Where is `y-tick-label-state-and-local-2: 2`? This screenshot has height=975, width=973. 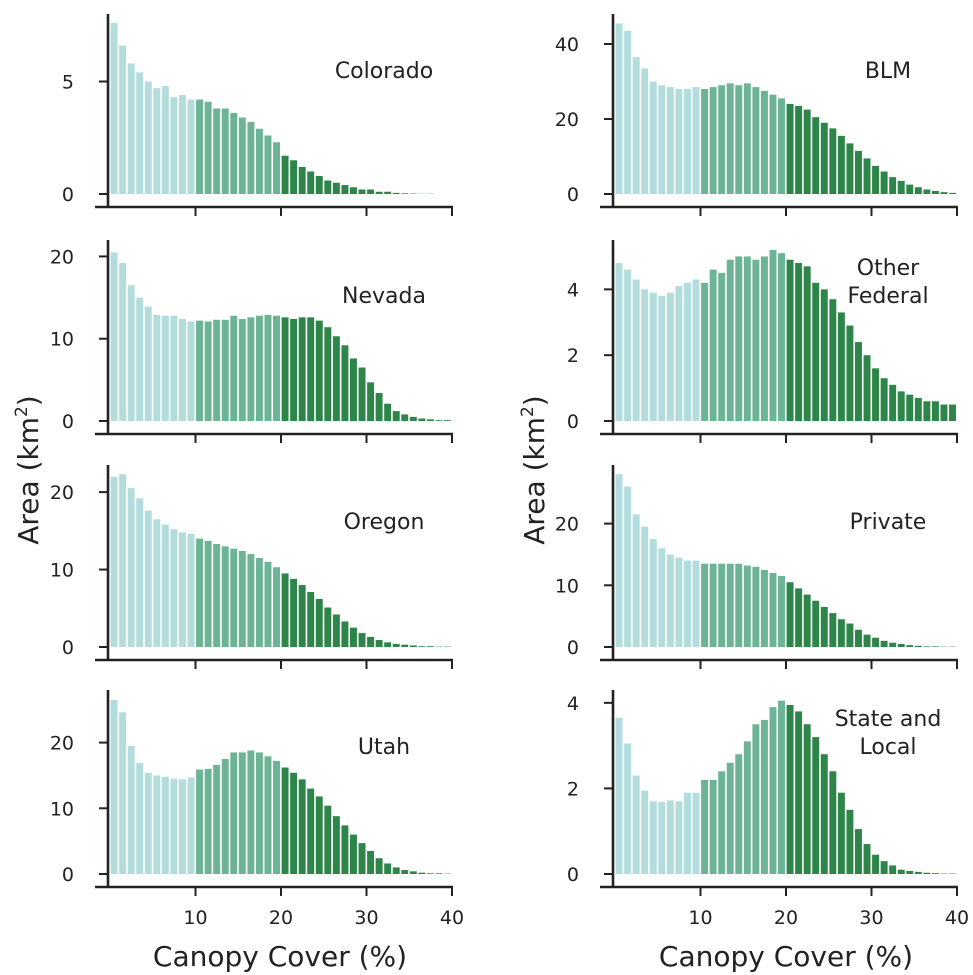
y-tick-label-state-and-local-2: 2 is located at coordinates (573, 789).